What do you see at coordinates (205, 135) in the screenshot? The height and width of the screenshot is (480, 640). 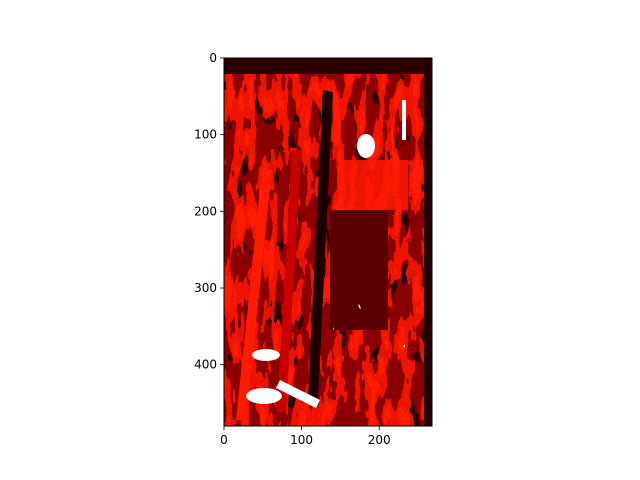 I see `y-tick-label: 100` at bounding box center [205, 135].